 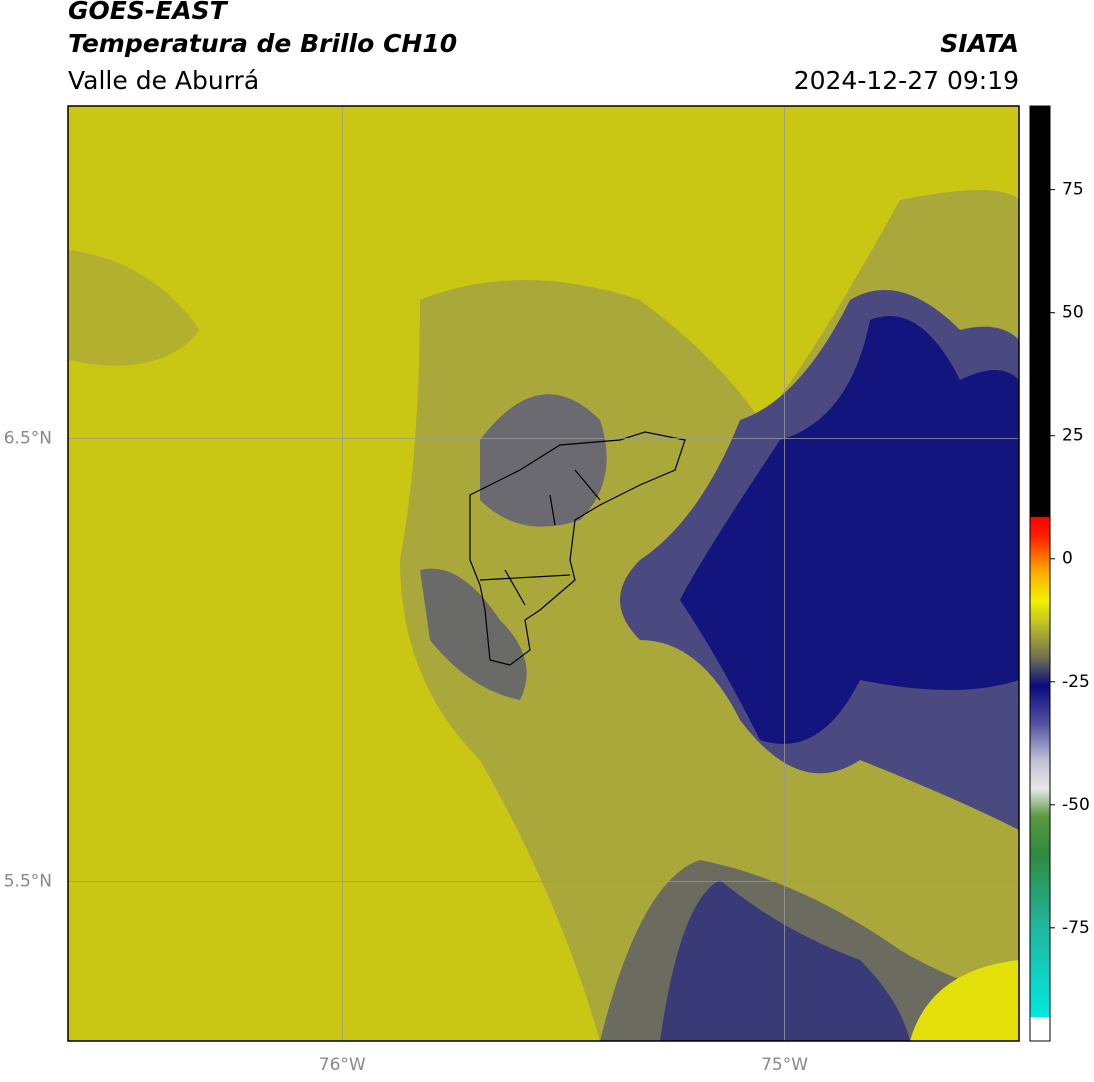 I want to click on colorbar, so click(x=1040, y=573).